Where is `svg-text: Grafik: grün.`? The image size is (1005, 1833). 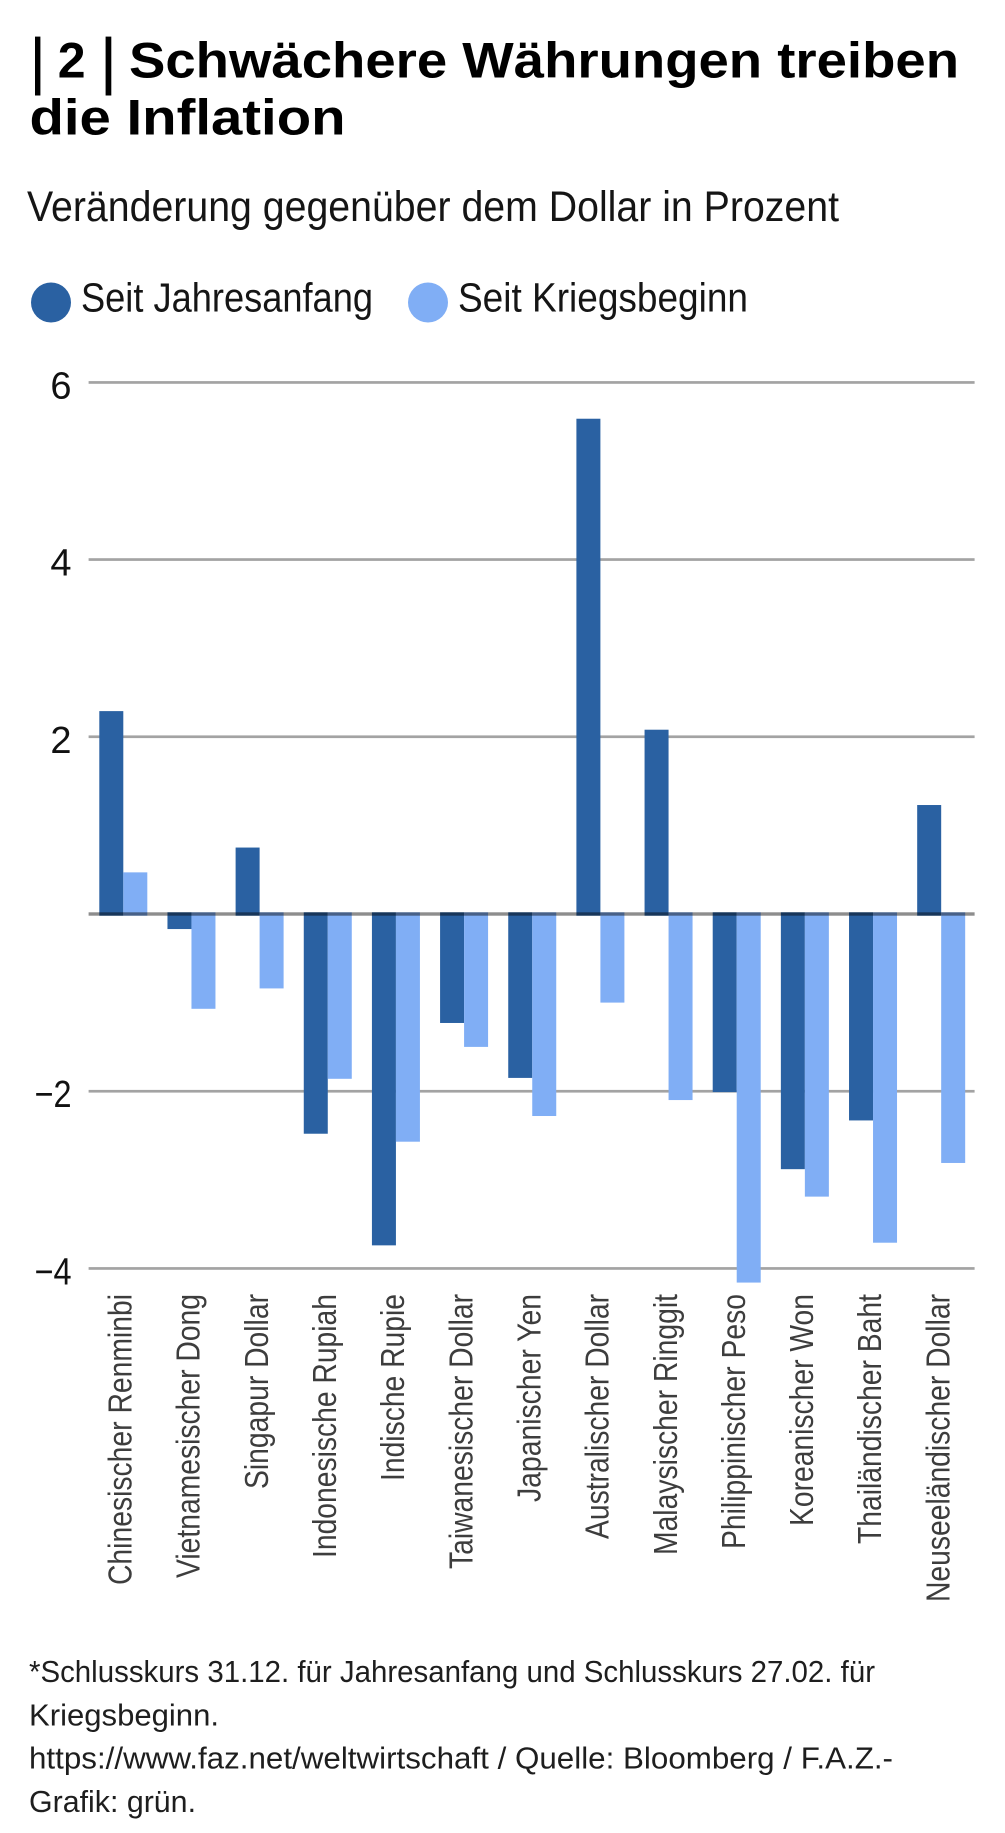
svg-text: Grafik: grün. is located at coordinates (112, 1801).